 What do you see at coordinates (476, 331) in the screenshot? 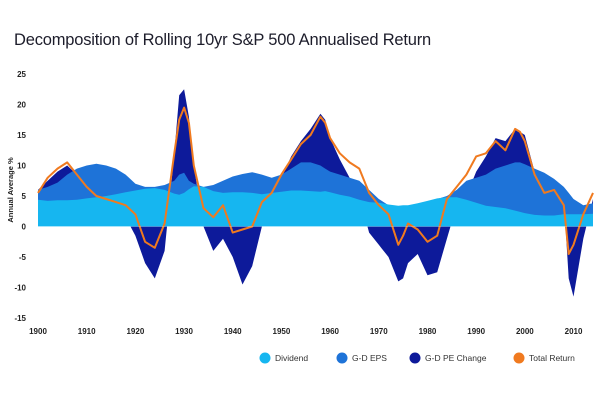
I see `x-tick-label: 1990` at bounding box center [476, 331].